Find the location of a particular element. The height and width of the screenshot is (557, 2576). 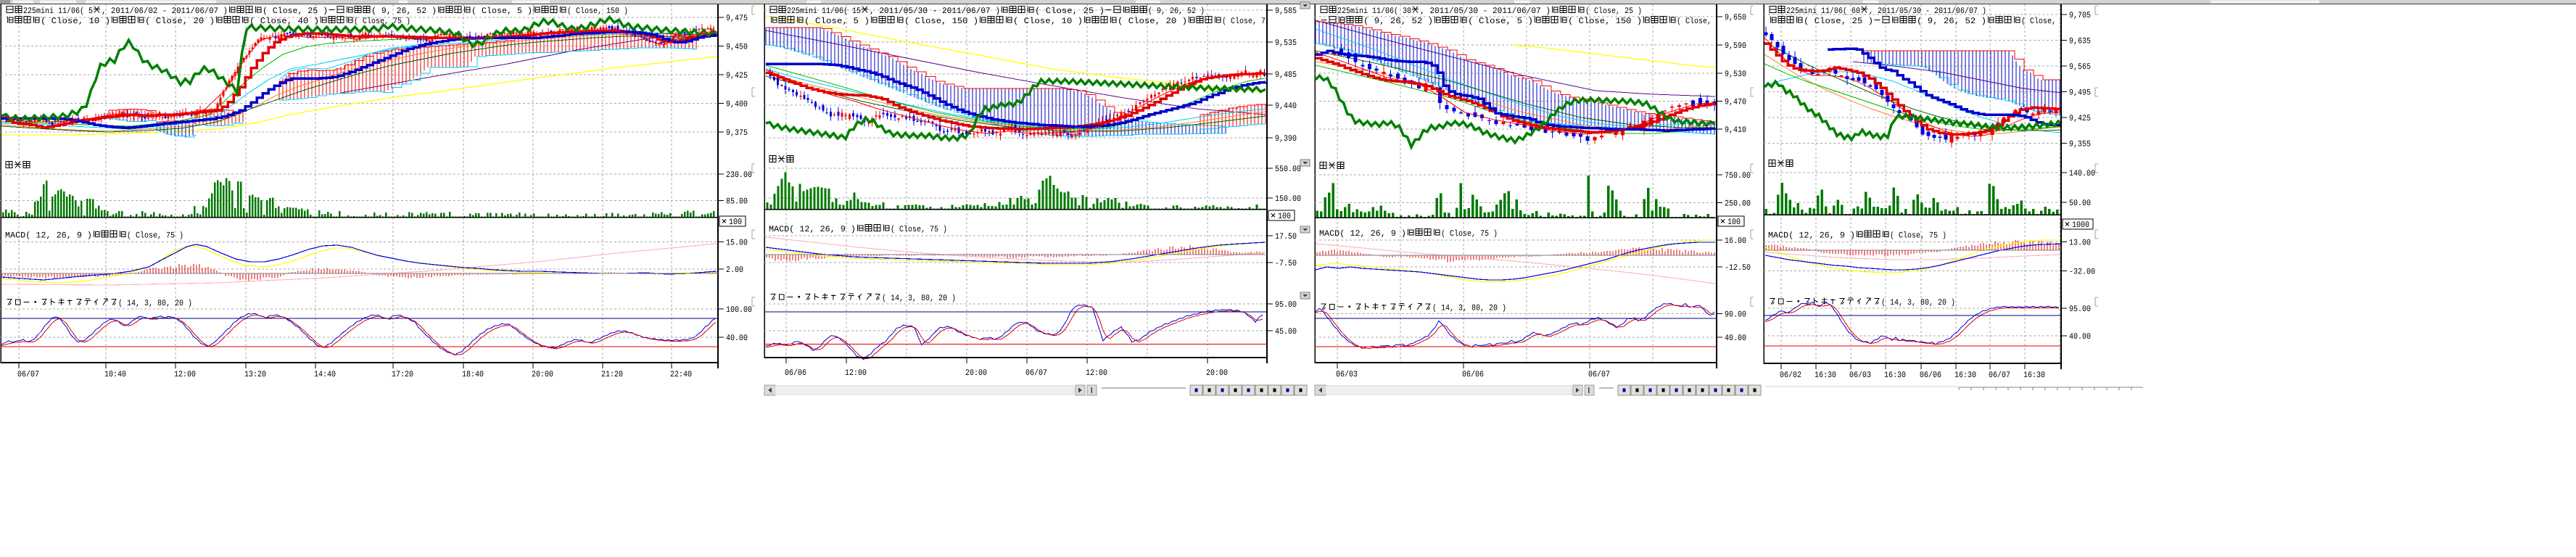

svg-text: 9,495 is located at coordinates (2080, 93).